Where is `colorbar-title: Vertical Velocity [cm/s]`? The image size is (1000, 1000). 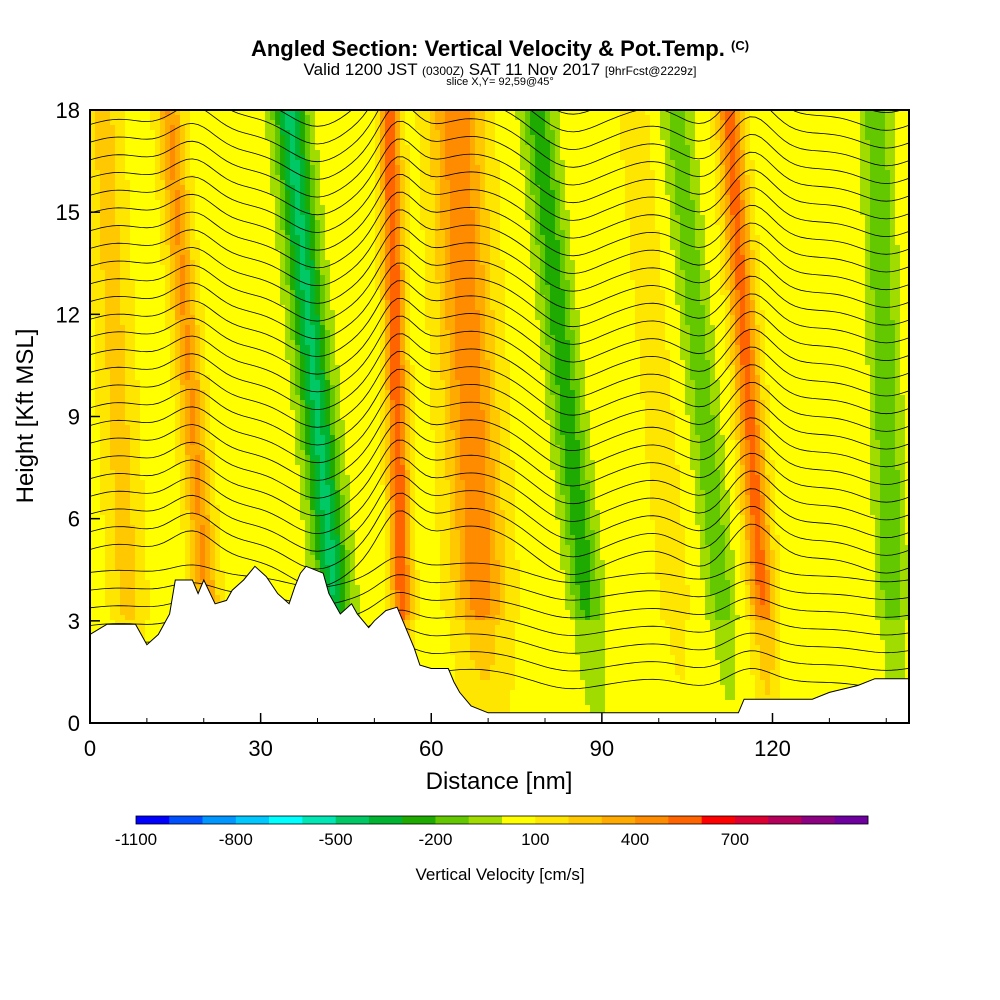 colorbar-title: Vertical Velocity [cm/s] is located at coordinates (499, 874).